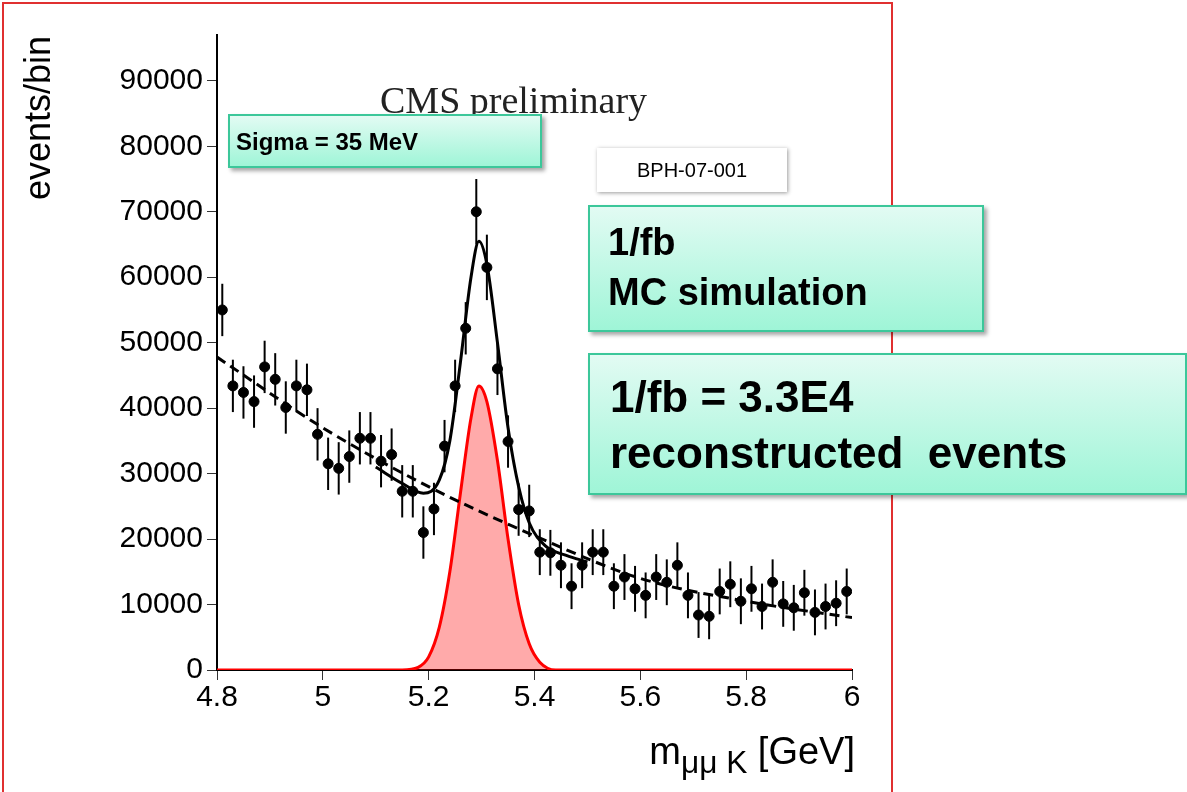 The width and height of the screenshot is (1187, 792). I want to click on note-box: 1/fb = 3.3E4 reconstructed events, so click(887, 424).